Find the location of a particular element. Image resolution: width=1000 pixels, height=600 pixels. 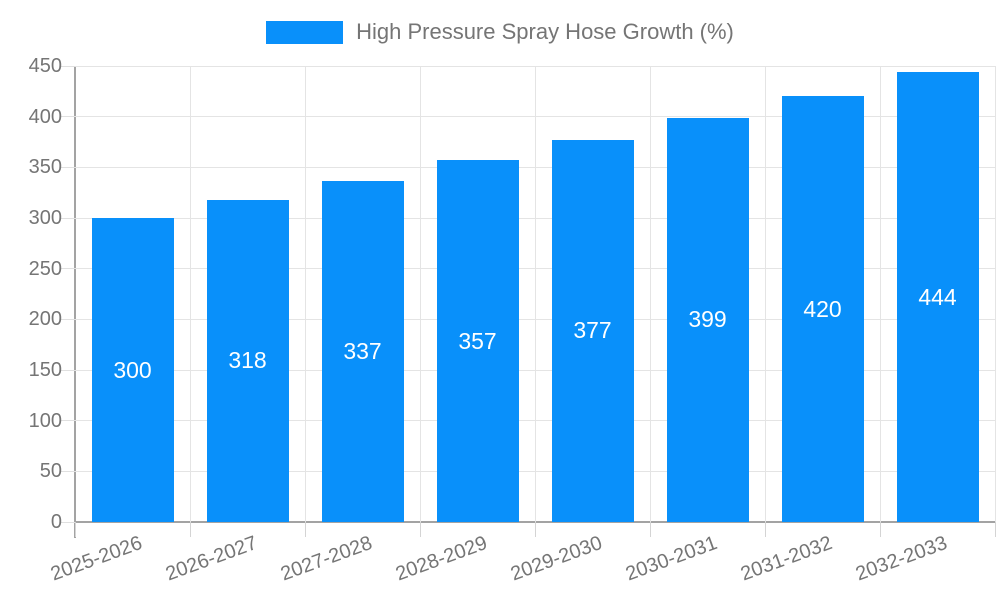

y-axis-line is located at coordinates (75, 302).